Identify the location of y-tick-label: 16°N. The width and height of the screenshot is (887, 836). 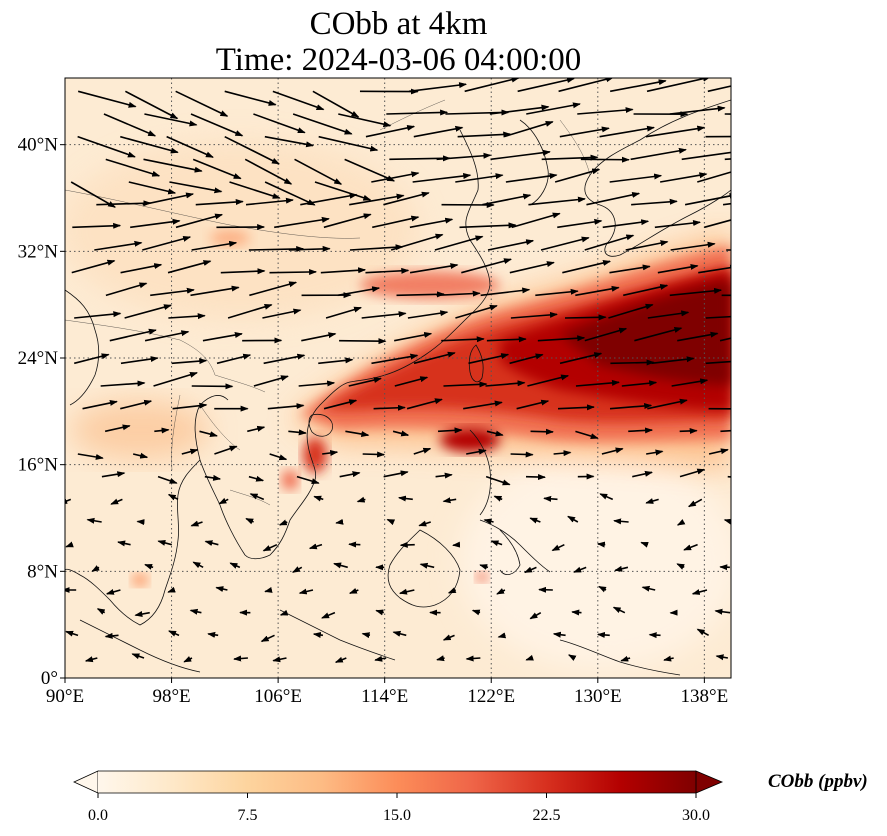
(38, 465).